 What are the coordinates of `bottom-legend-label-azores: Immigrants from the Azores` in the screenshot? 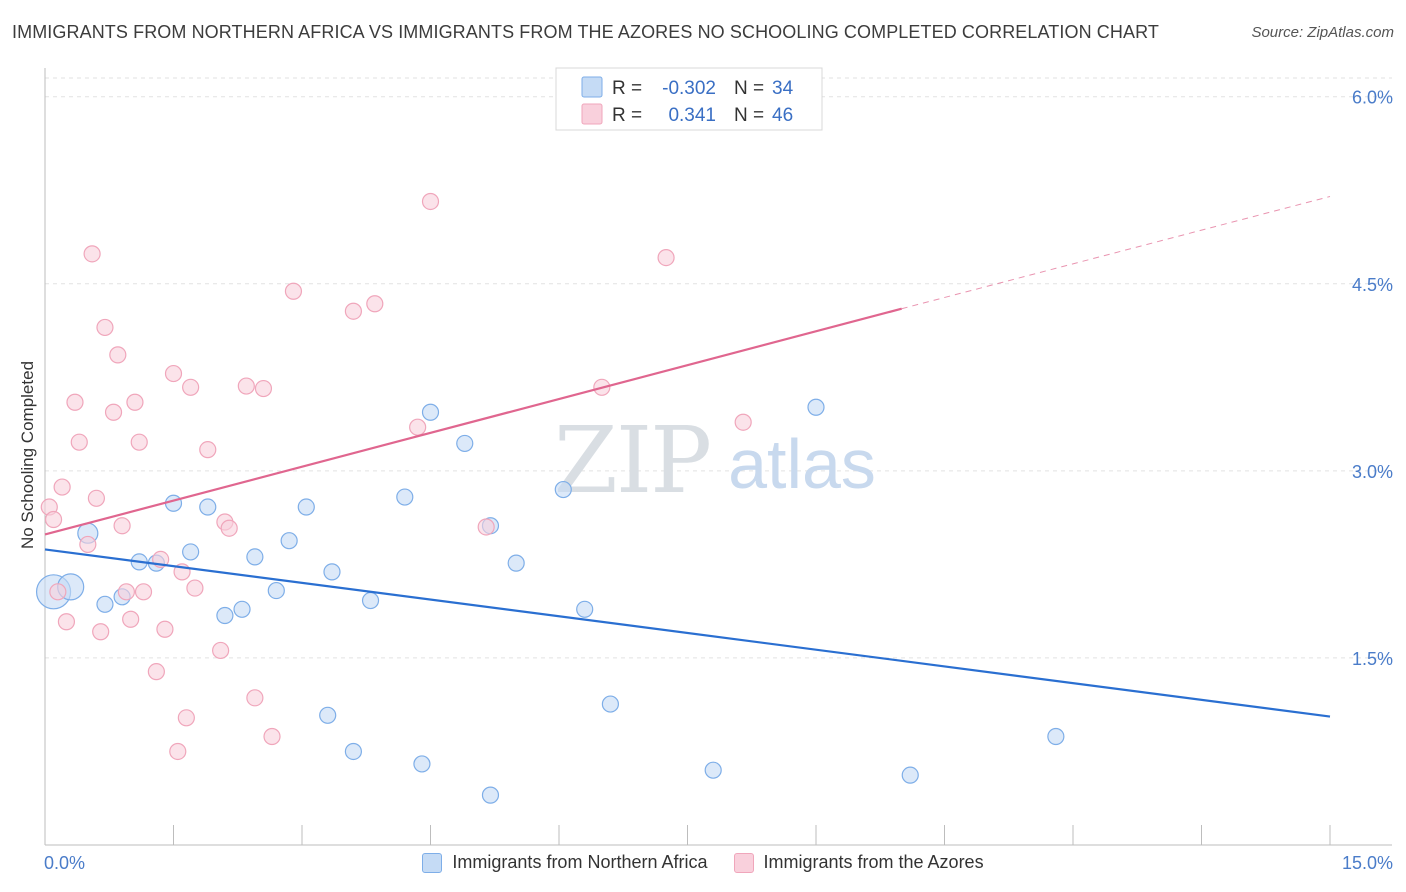 It's located at (873, 862).